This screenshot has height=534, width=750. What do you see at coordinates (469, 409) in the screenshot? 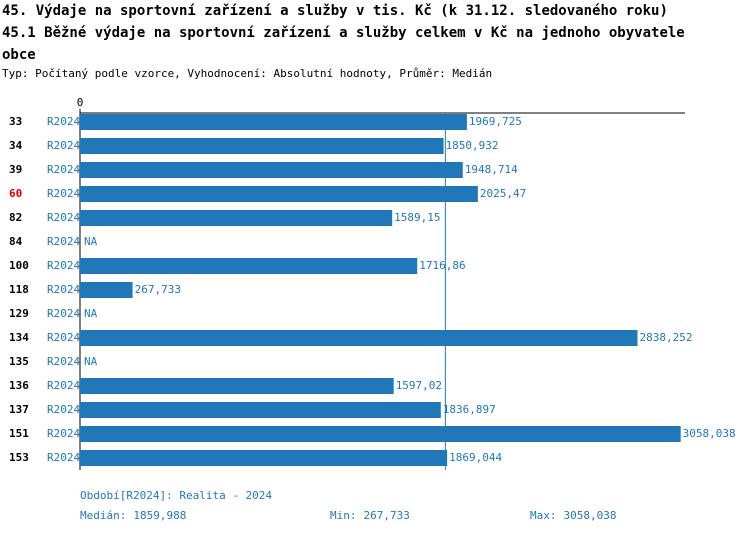
I see `value-label: 1836,897` at bounding box center [469, 409].